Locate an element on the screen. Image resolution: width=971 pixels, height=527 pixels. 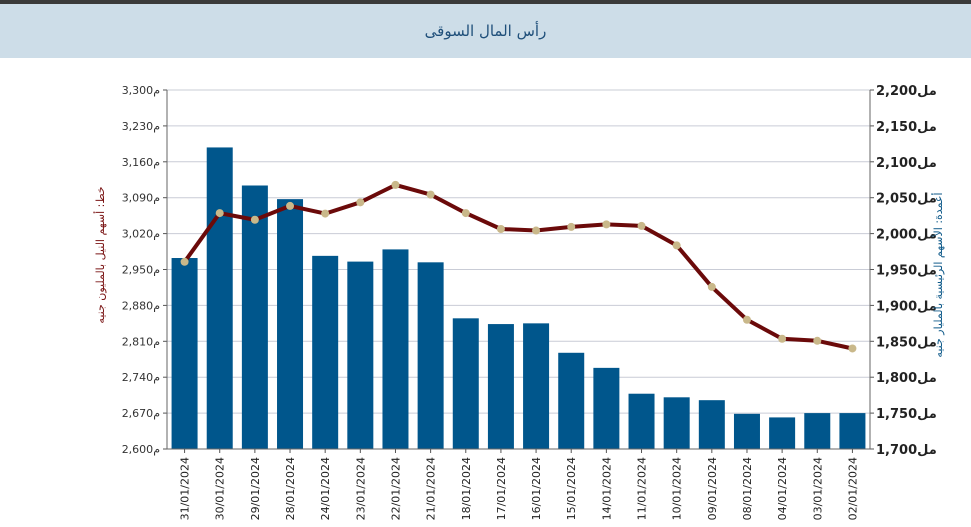
left-tick-label: 2,880م is located at coordinates (141, 305).